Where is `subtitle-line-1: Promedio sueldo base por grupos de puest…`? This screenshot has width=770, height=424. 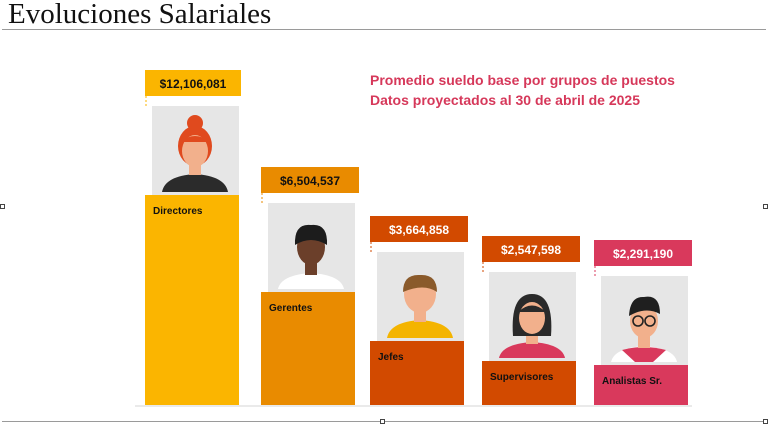
subtitle-line-1: Promedio sueldo base por grupos de puest… is located at coordinates (522, 80).